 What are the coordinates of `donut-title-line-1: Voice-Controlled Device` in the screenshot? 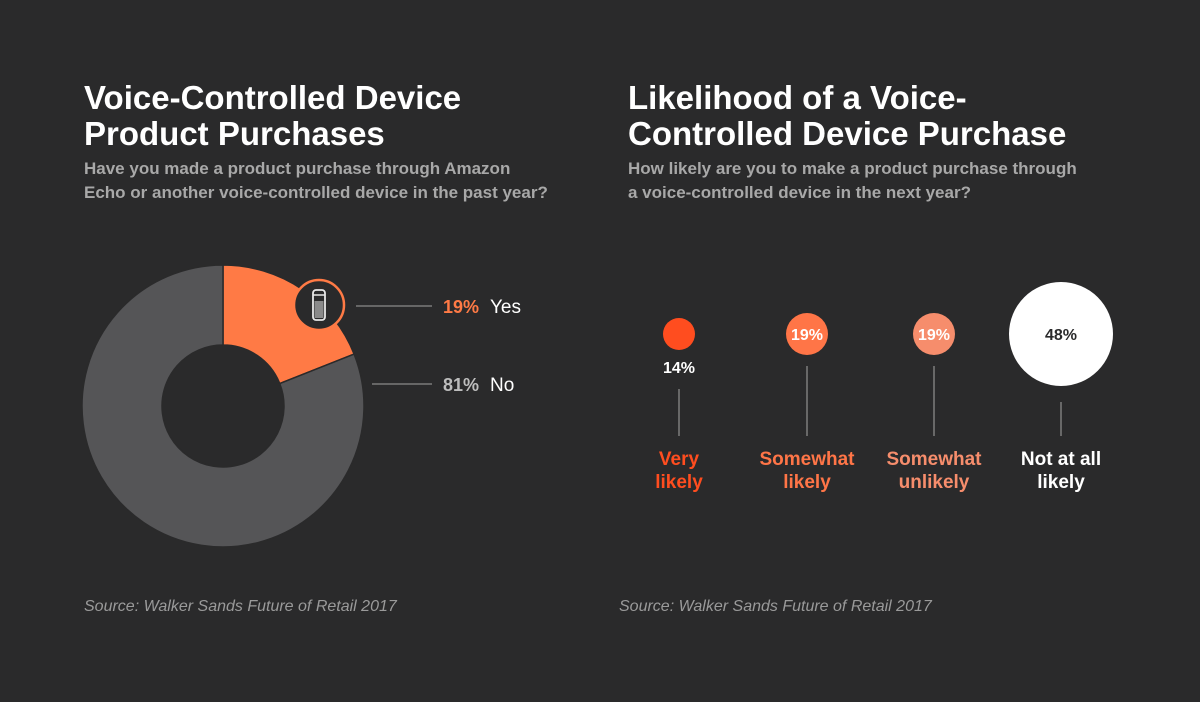 It's located at (273, 97).